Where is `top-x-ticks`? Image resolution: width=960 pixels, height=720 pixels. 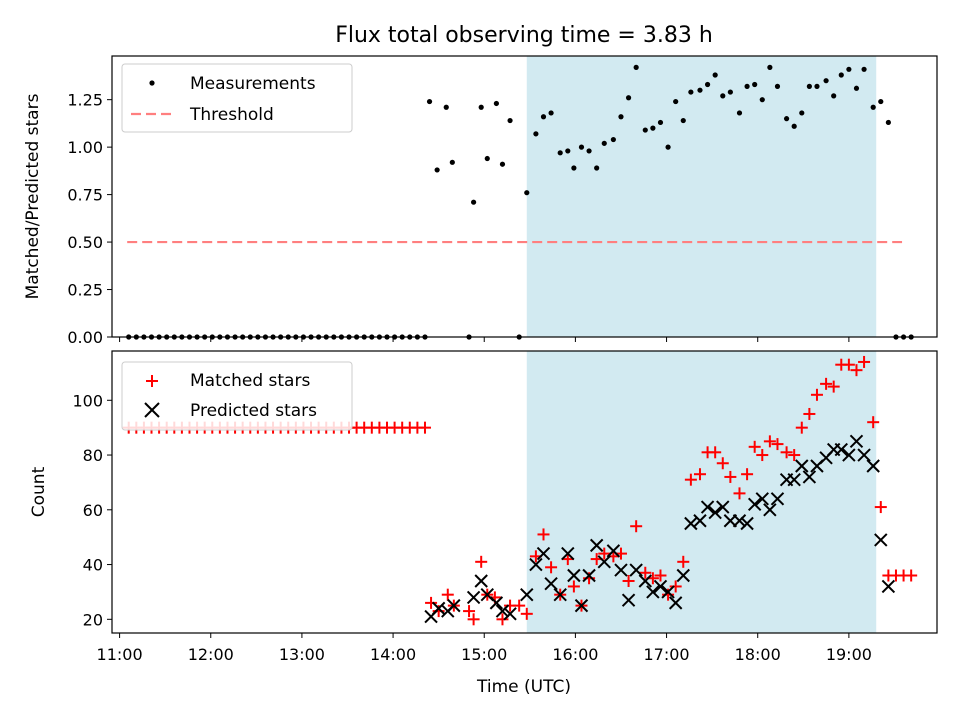 top-x-ticks is located at coordinates (484, 339).